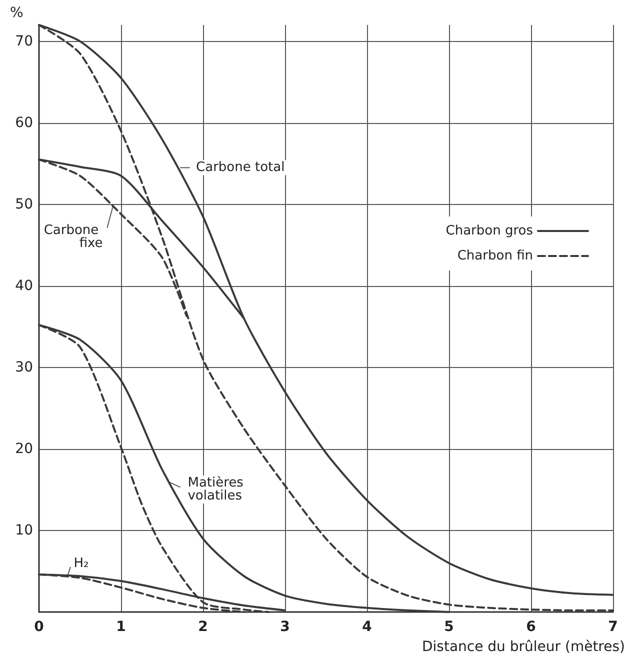 The image size is (635, 656). I want to click on annotation: Matières volatiles, so click(218, 490).